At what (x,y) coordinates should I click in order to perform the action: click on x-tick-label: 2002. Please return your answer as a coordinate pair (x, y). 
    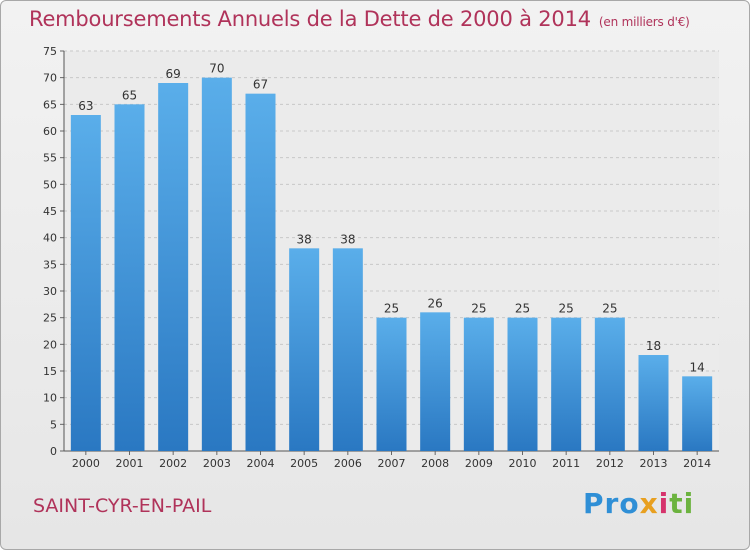
    Looking at the image, I should click on (173, 463).